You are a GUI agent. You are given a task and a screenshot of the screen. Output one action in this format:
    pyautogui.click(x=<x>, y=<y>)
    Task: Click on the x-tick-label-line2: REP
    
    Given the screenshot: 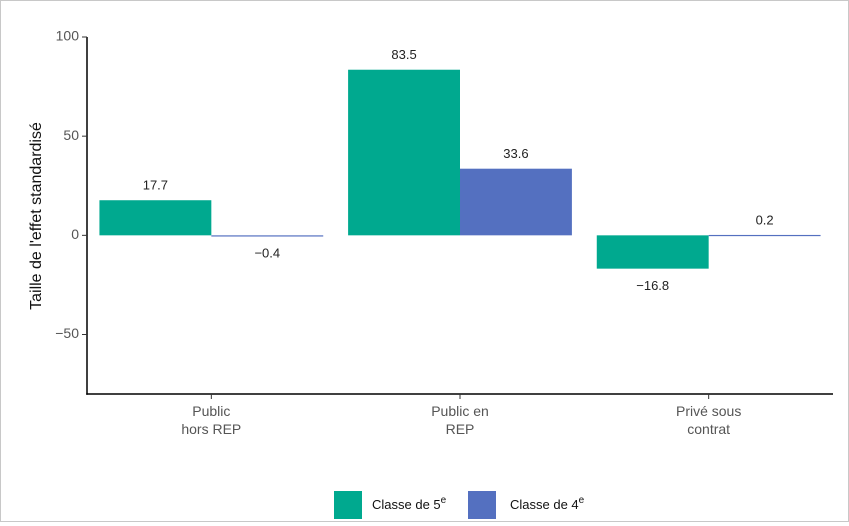 What is the action you would take?
    pyautogui.click(x=460, y=429)
    